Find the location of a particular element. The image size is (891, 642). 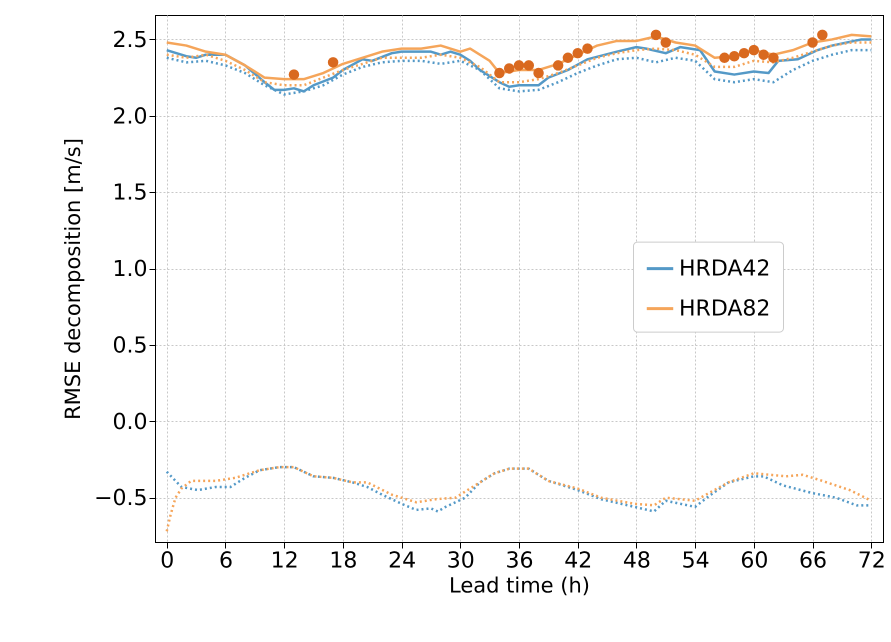

x-tick-label: 24 is located at coordinates (402, 561).